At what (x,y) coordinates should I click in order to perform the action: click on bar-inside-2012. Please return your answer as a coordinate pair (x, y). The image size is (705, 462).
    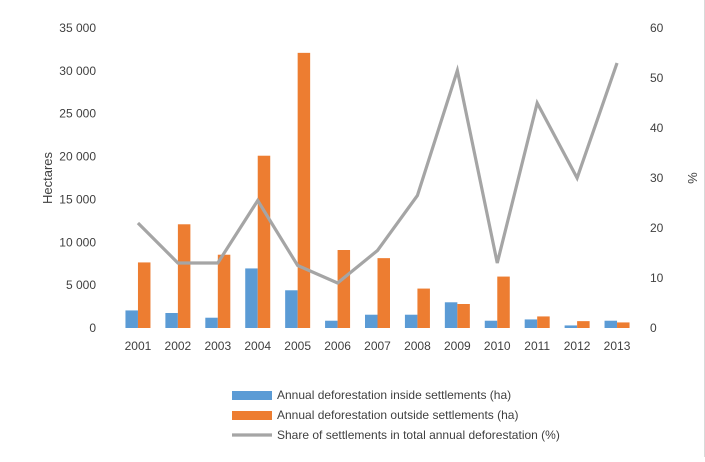
    Looking at the image, I should click on (571, 326).